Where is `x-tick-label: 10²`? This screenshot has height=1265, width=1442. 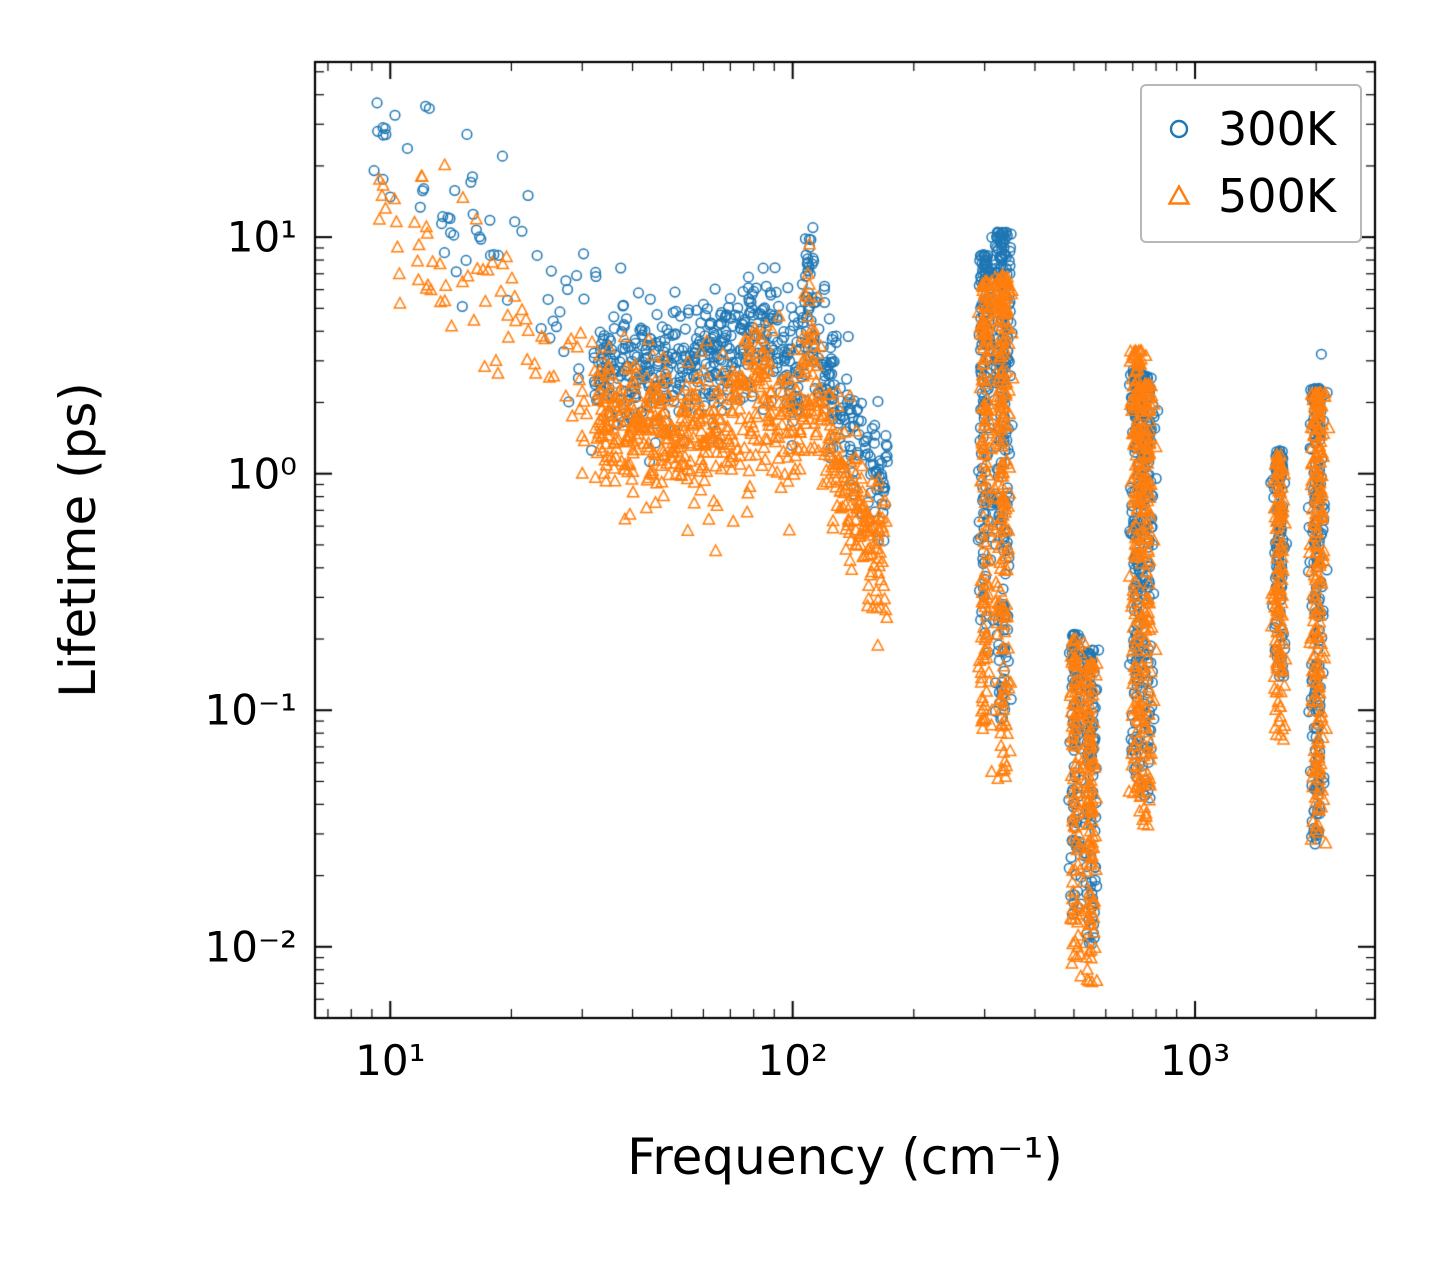 x-tick-label: 10² is located at coordinates (792, 1060).